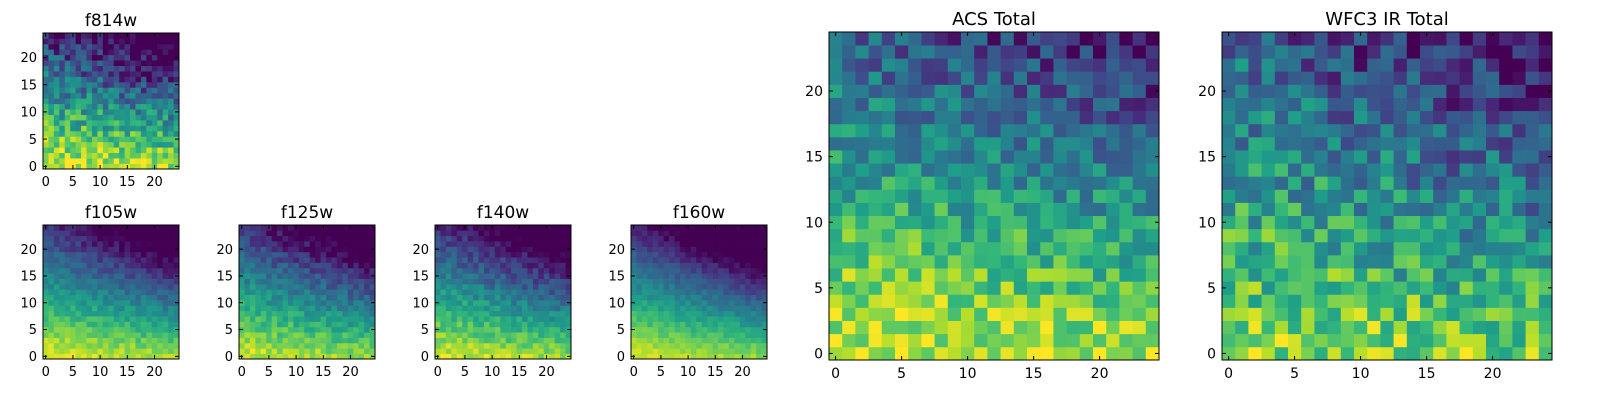  I want to click on y-tick-label: 0, so click(229, 357).